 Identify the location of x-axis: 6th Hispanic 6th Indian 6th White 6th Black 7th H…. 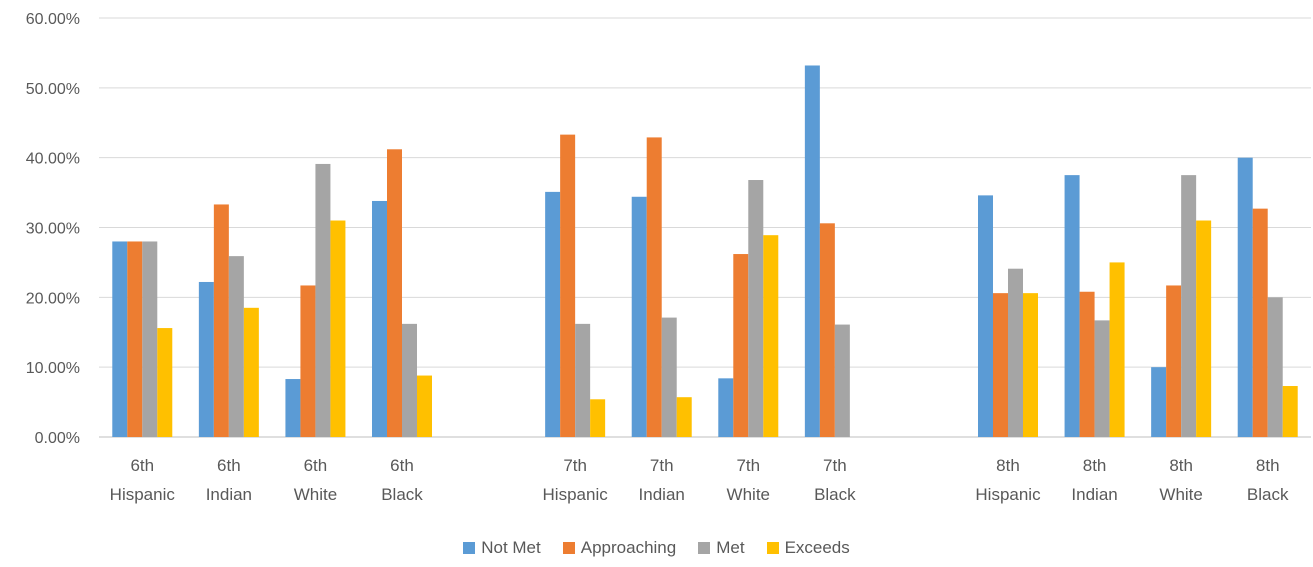
(699, 480).